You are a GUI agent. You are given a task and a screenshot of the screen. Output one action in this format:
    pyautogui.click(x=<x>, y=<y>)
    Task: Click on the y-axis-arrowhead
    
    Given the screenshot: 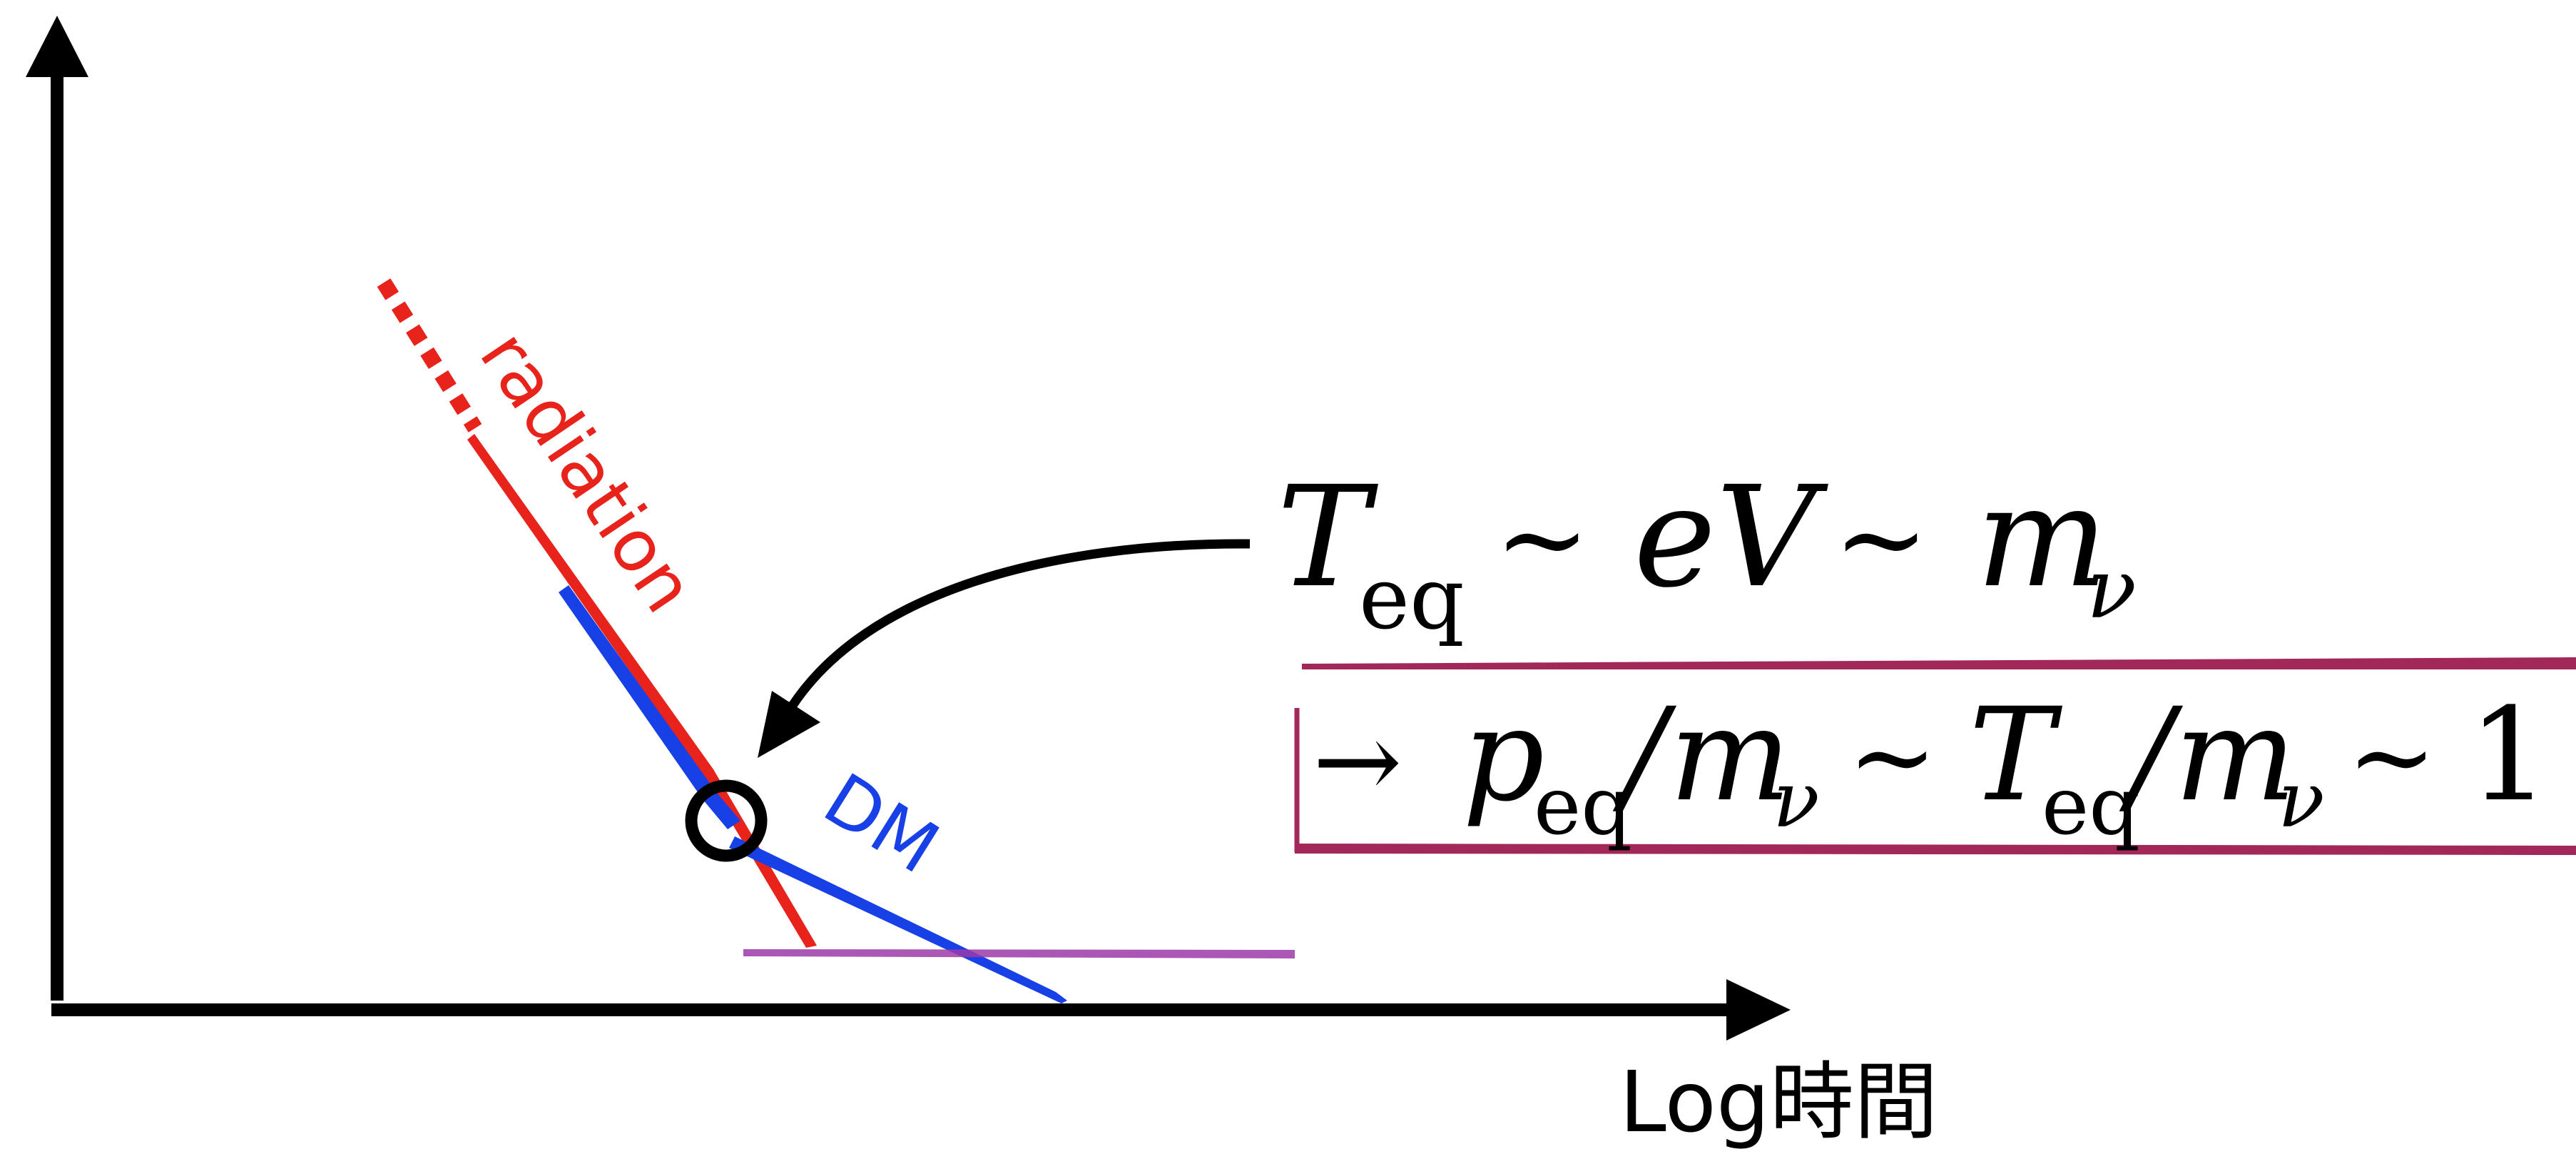 What is the action you would take?
    pyautogui.click(x=57, y=46)
    